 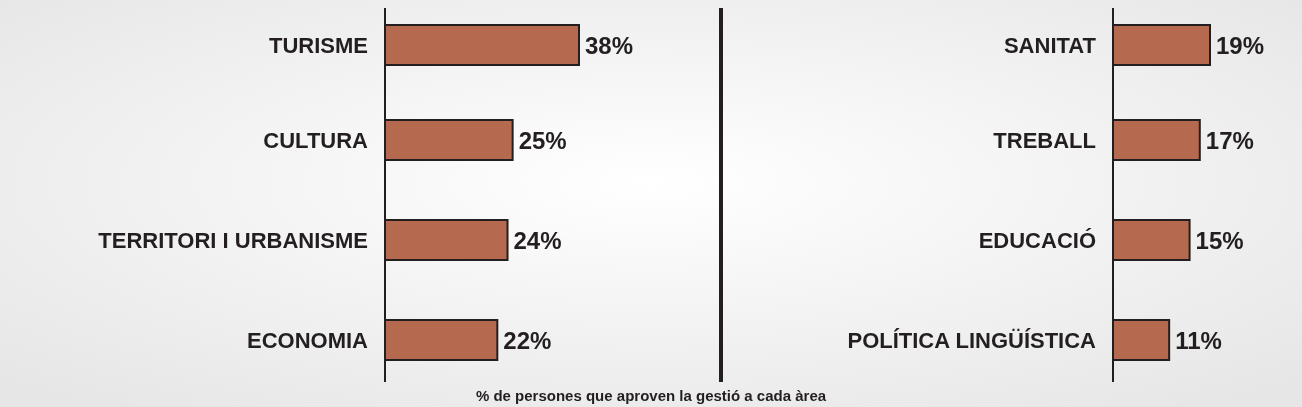 What do you see at coordinates (1050, 45) in the screenshot?
I see `y-tick-label: SANITAT` at bounding box center [1050, 45].